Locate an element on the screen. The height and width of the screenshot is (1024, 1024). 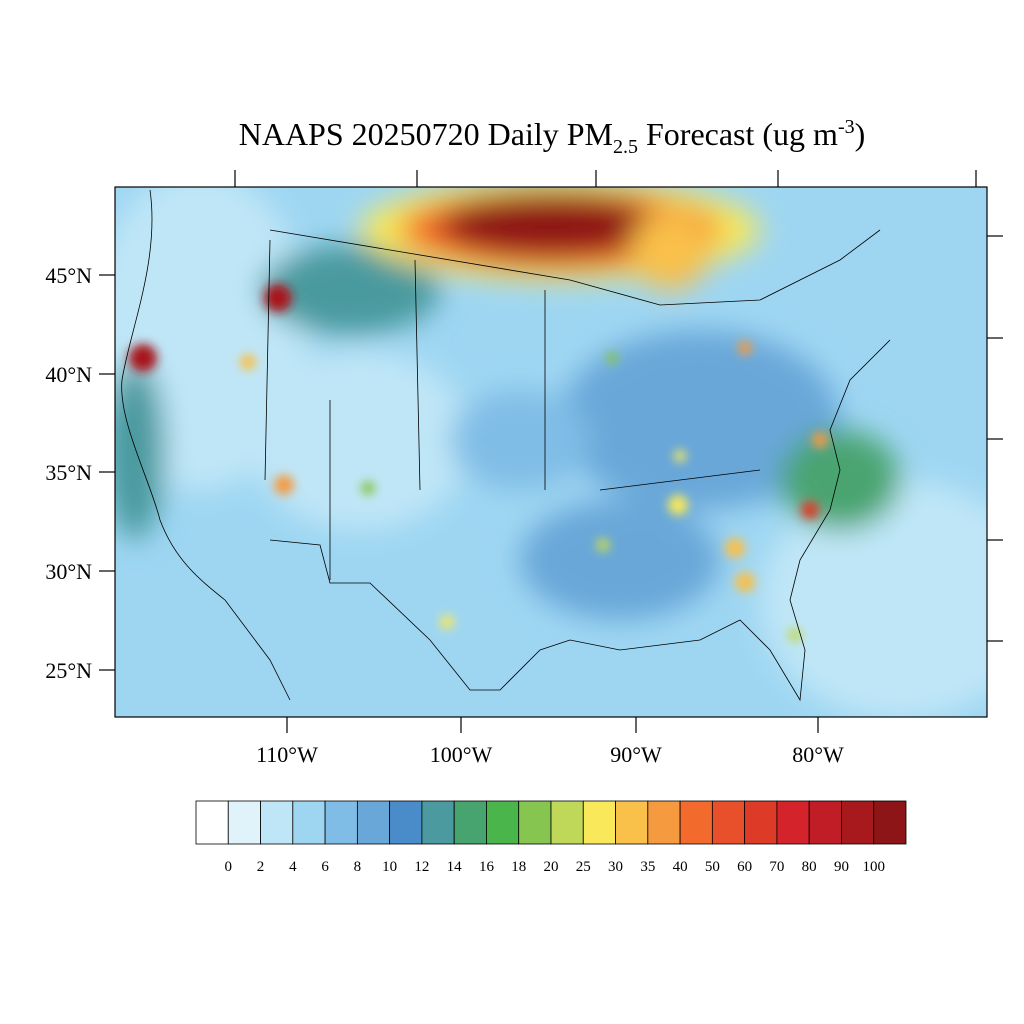
colorbar-label: 35 is located at coordinates (647, 867).